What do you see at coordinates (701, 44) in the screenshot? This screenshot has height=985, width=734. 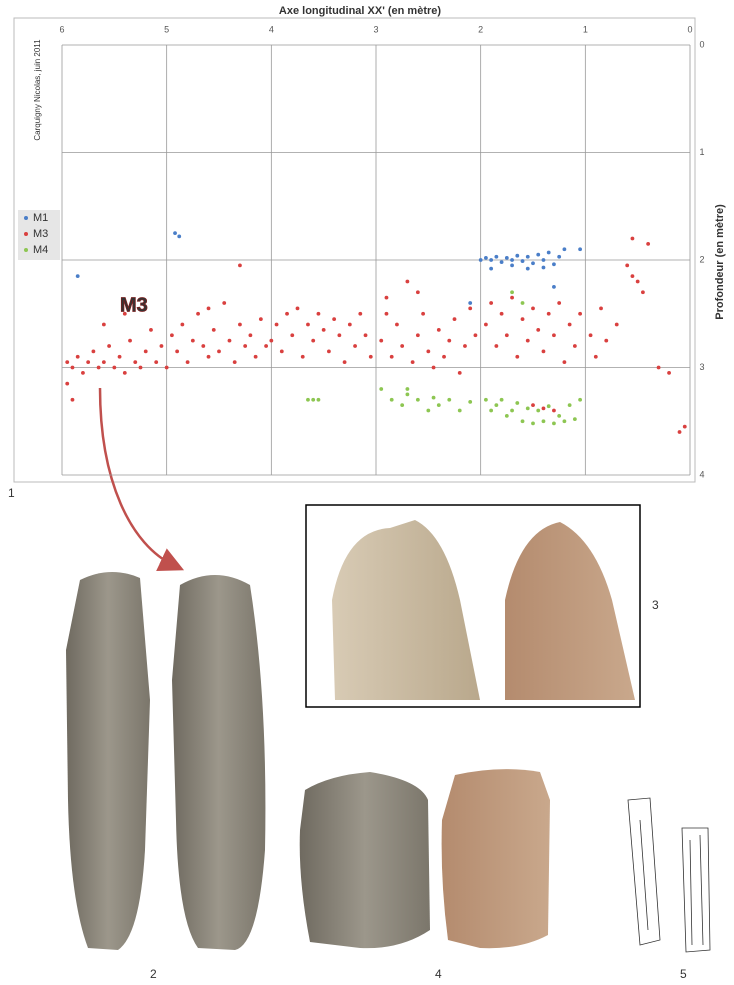 I see `y-tick-label: 0` at bounding box center [701, 44].